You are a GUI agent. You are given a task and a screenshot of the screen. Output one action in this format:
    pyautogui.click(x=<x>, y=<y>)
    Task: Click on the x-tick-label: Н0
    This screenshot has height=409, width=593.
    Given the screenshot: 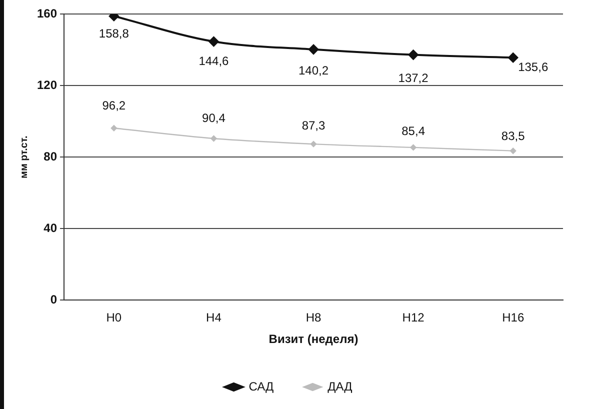 What is the action you would take?
    pyautogui.click(x=114, y=317)
    